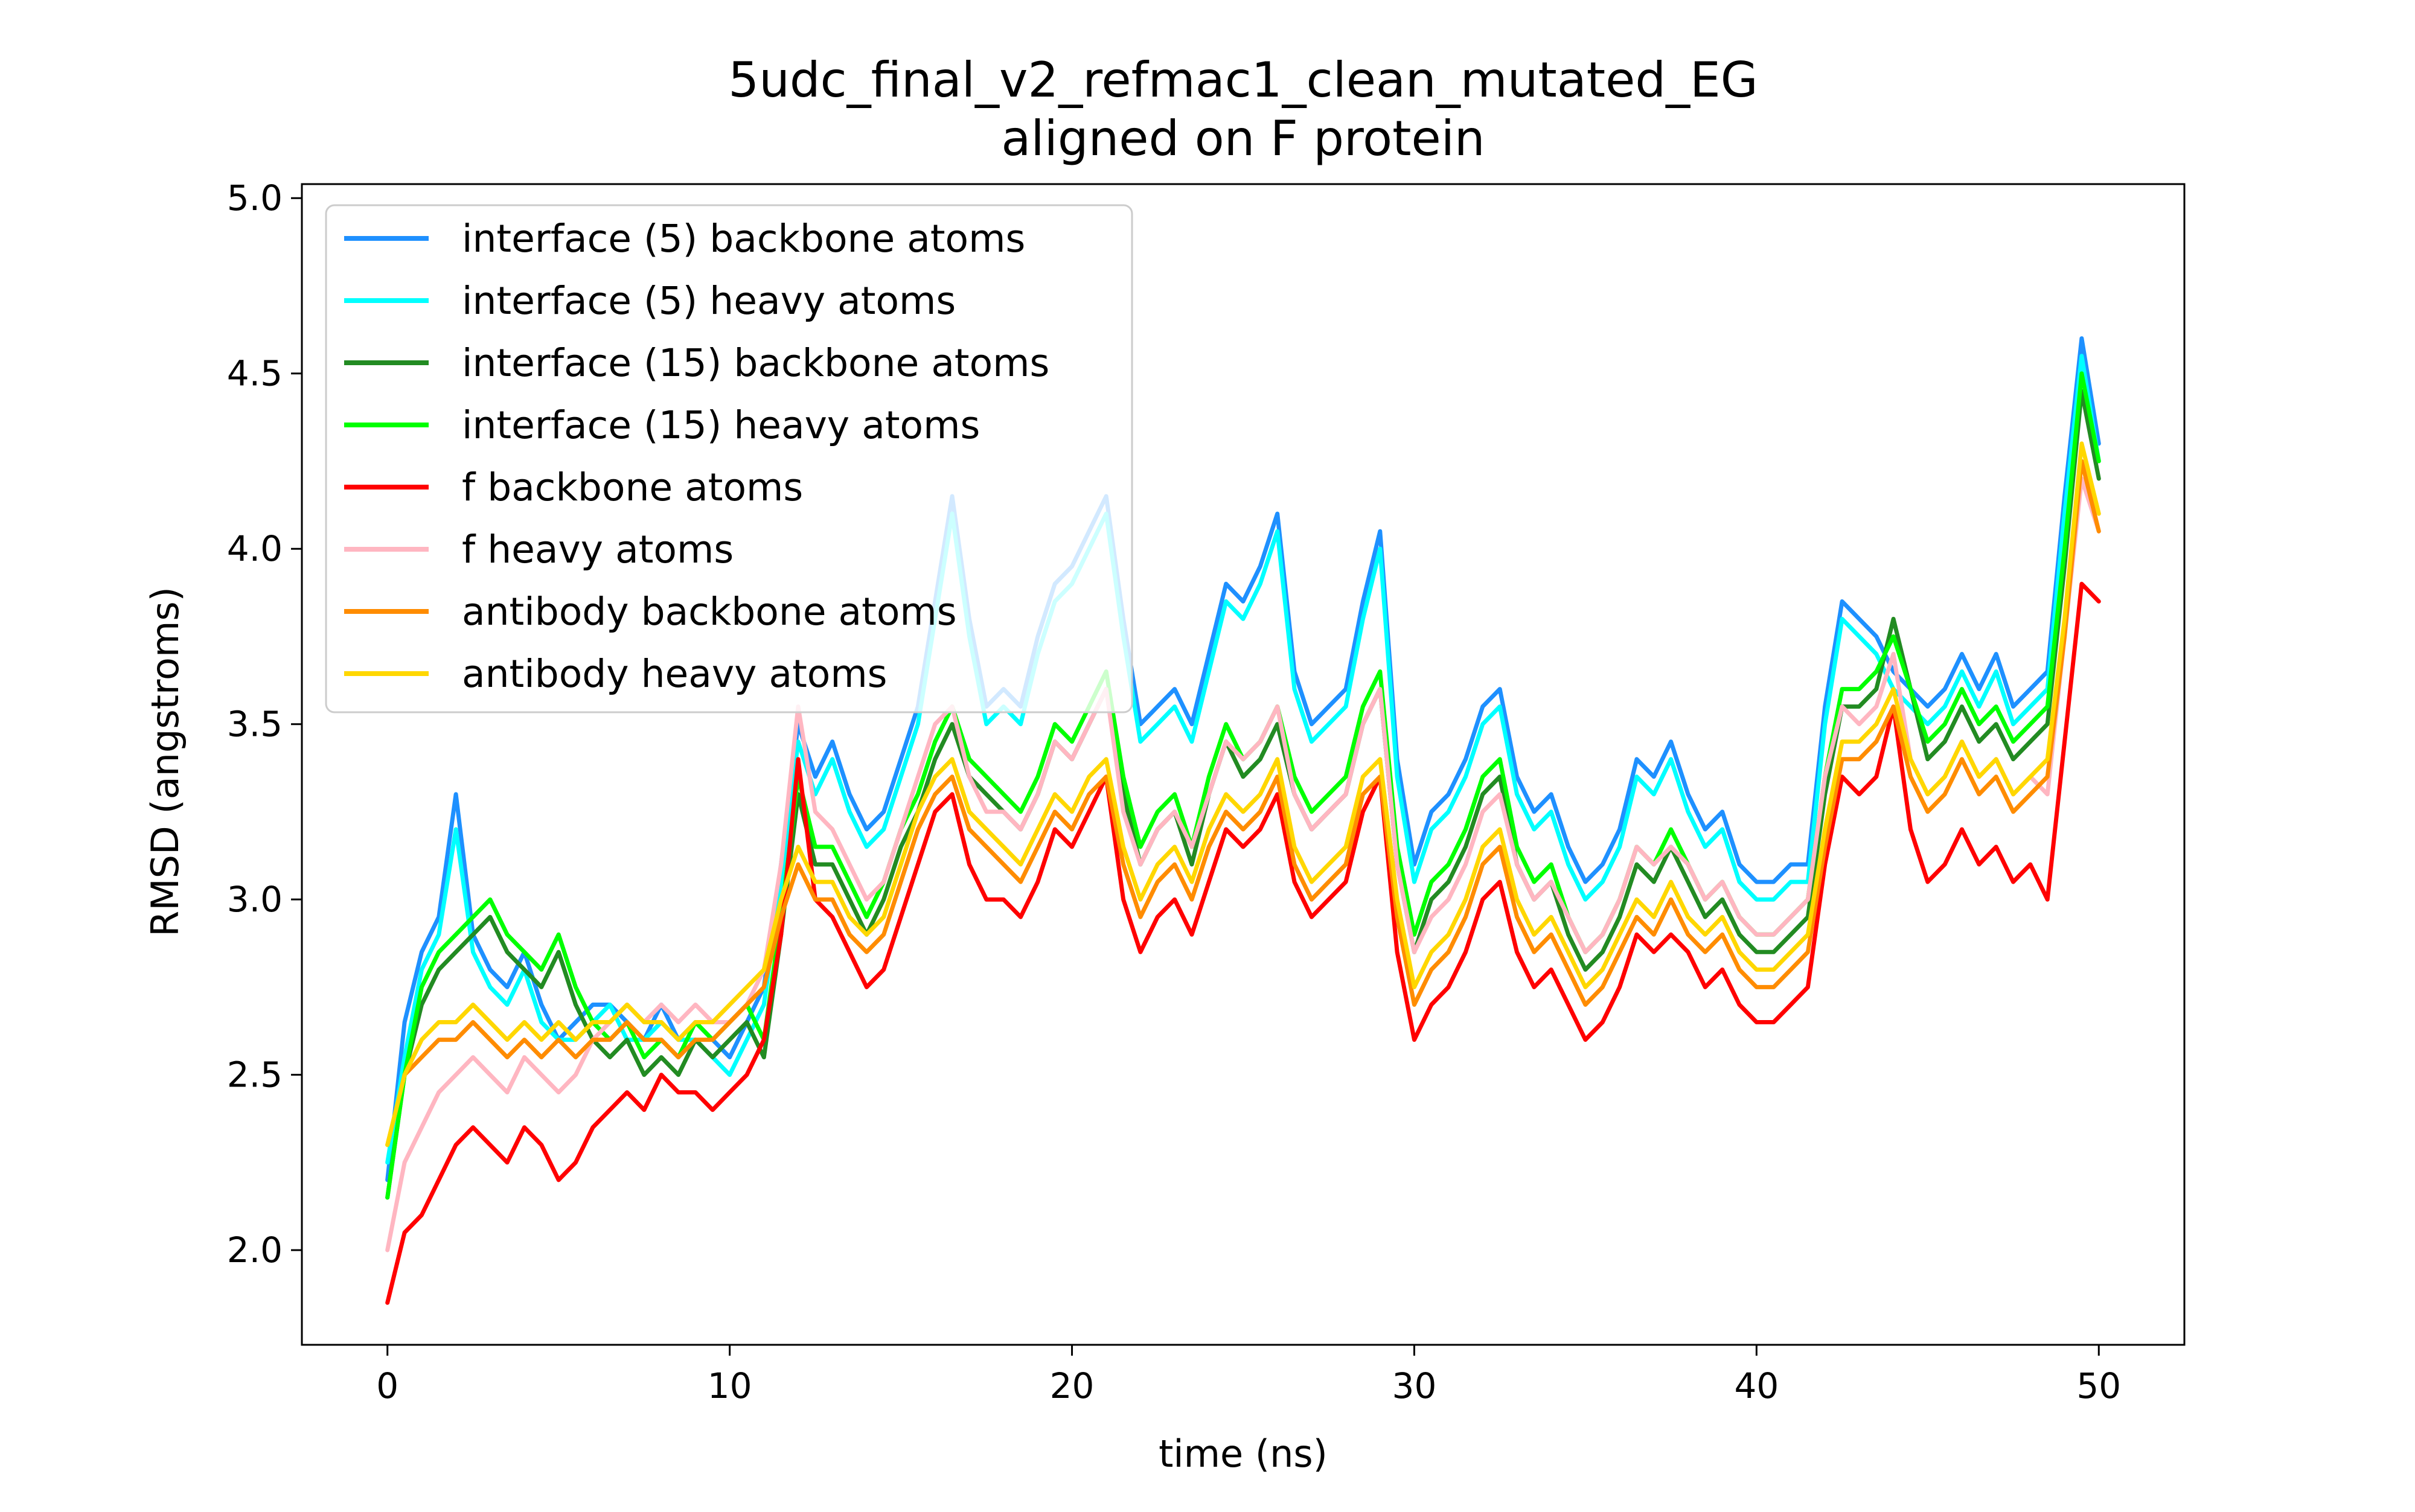 The image size is (2415, 1512). What do you see at coordinates (255, 548) in the screenshot?
I see `y-tick-label: 4.0` at bounding box center [255, 548].